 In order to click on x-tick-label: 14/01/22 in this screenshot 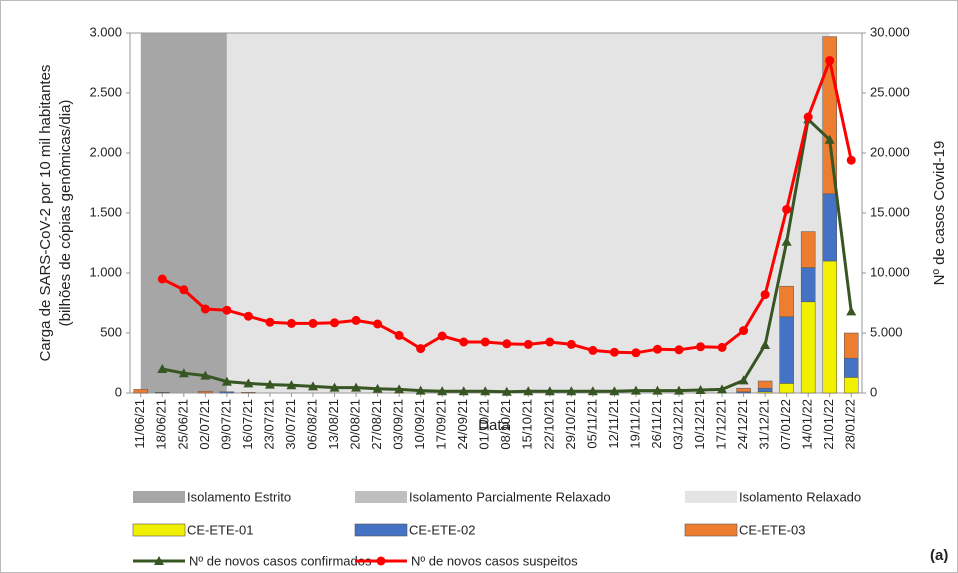, I will do `click(807, 424)`.